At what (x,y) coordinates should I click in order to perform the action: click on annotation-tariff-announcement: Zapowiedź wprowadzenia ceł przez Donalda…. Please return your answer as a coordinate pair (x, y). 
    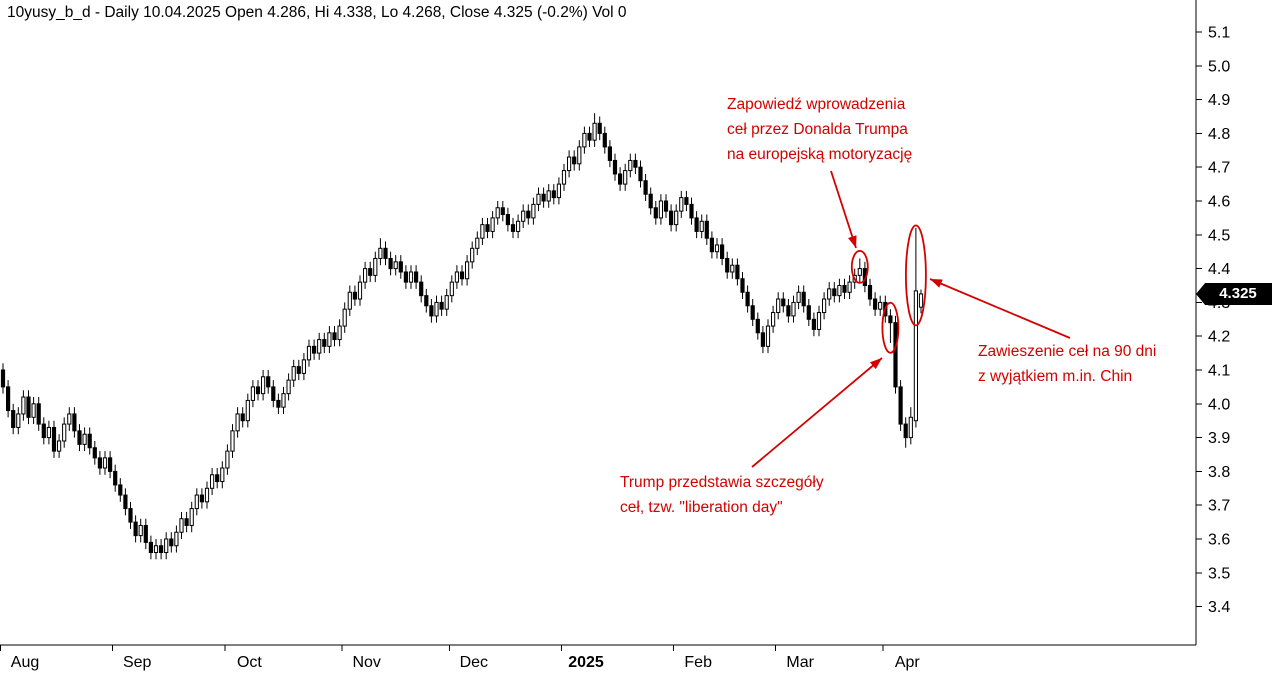
    Looking at the image, I should click on (819, 129).